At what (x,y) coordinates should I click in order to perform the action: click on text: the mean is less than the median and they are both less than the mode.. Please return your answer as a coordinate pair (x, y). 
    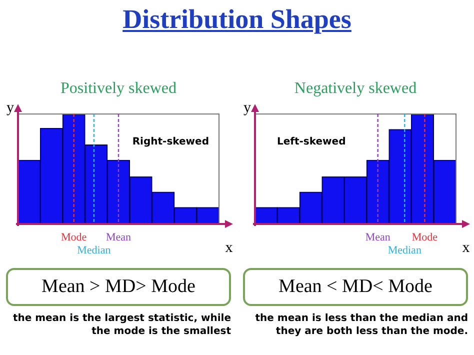
    Looking at the image, I should click on (361, 325).